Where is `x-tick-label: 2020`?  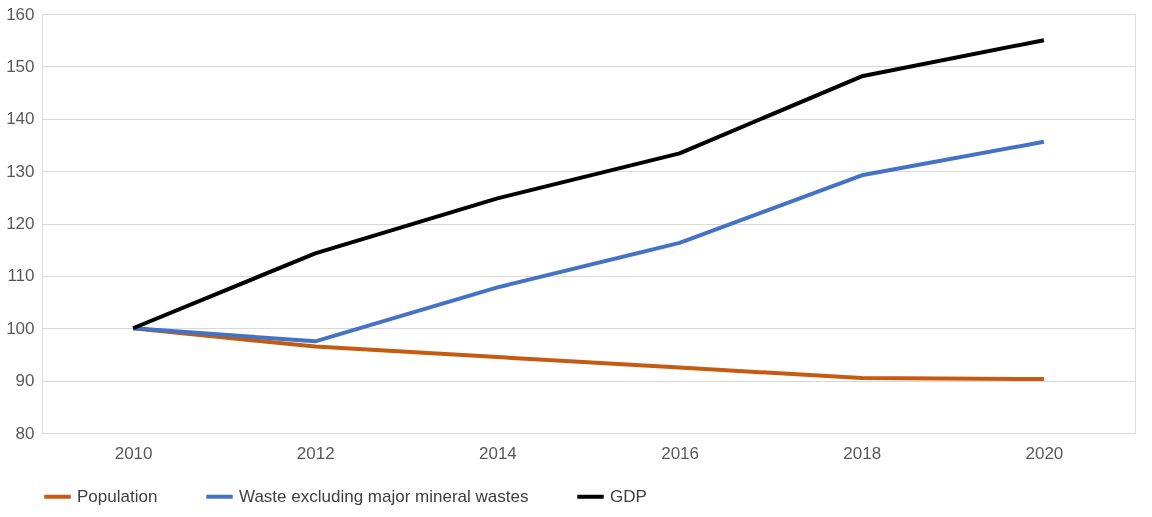 x-tick-label: 2020 is located at coordinates (1044, 453).